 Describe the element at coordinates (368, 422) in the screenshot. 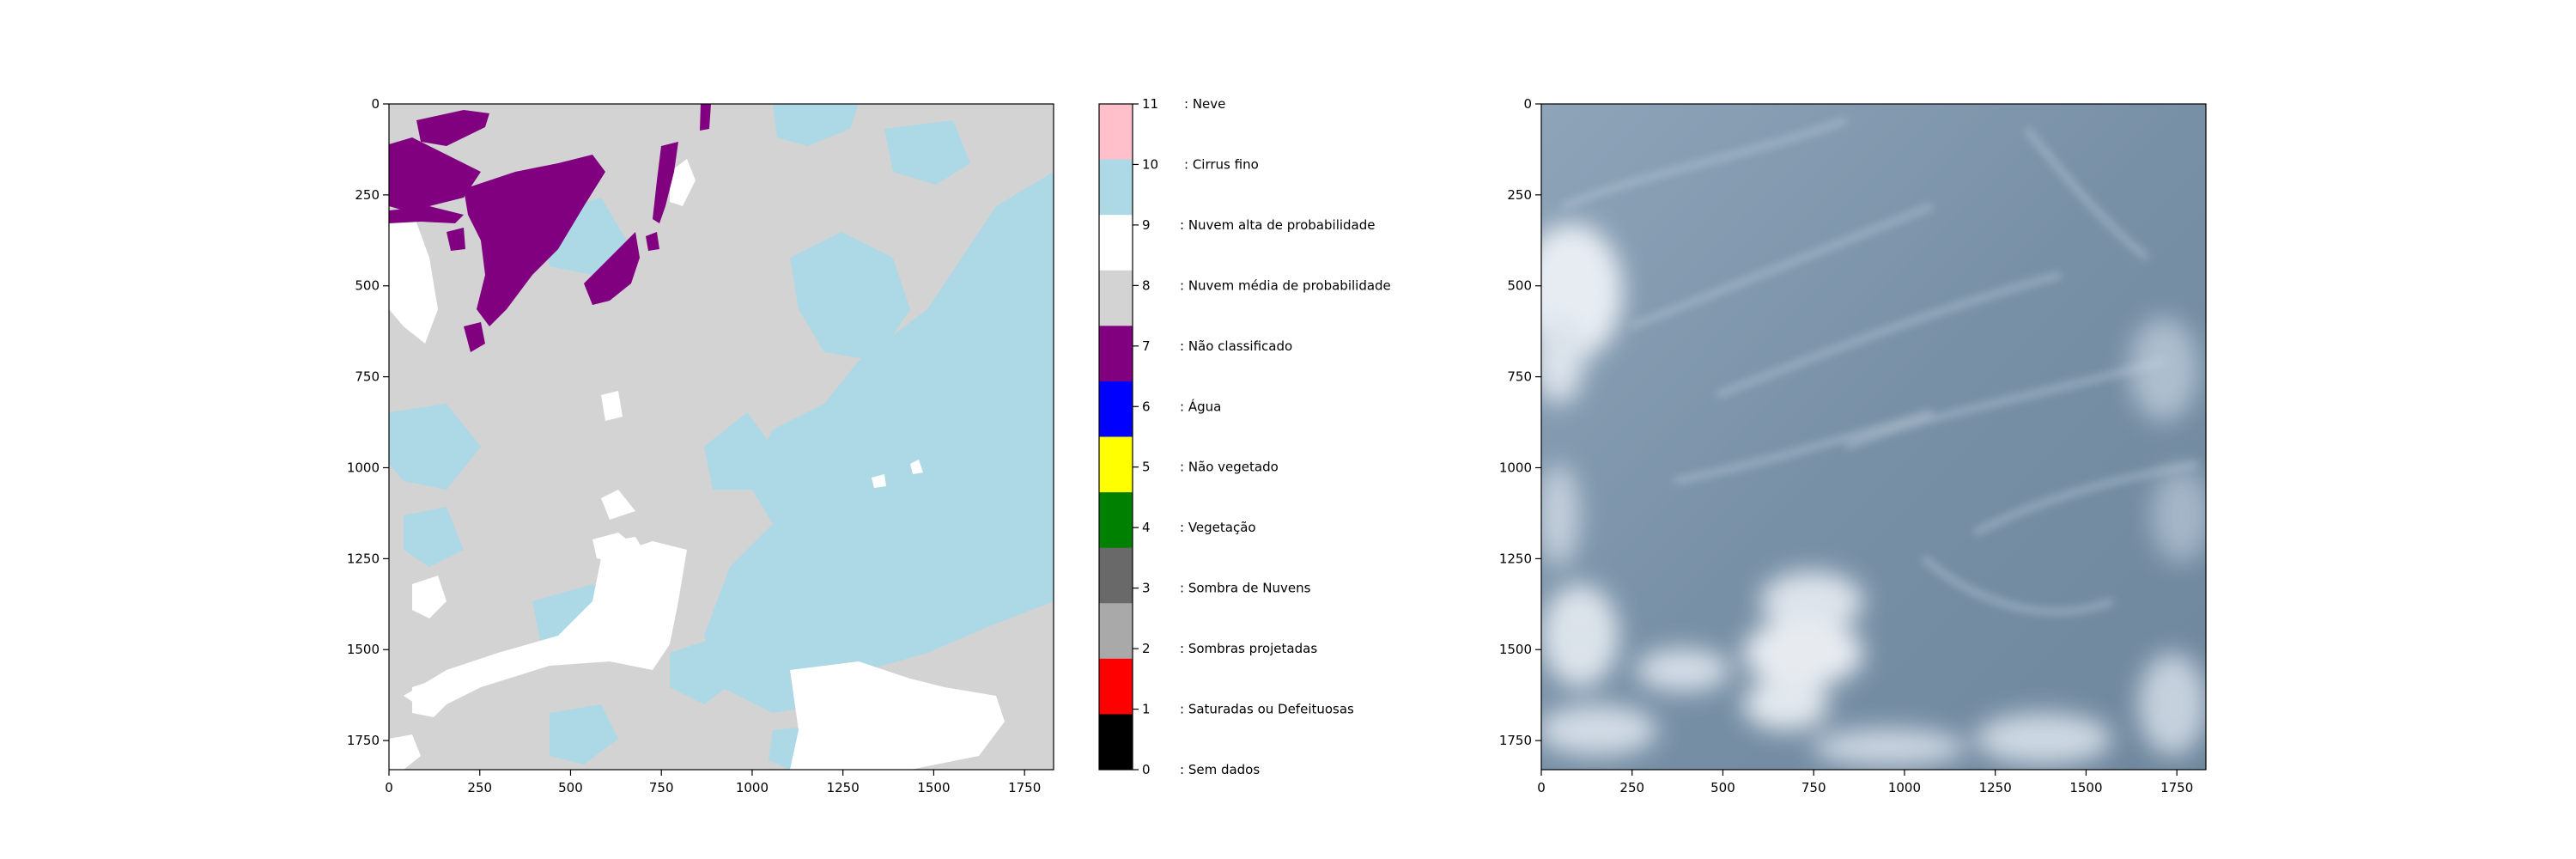

I see `classification-map-y-ticks: 0 250 500 750 1000 1250 1500 1750` at that location.